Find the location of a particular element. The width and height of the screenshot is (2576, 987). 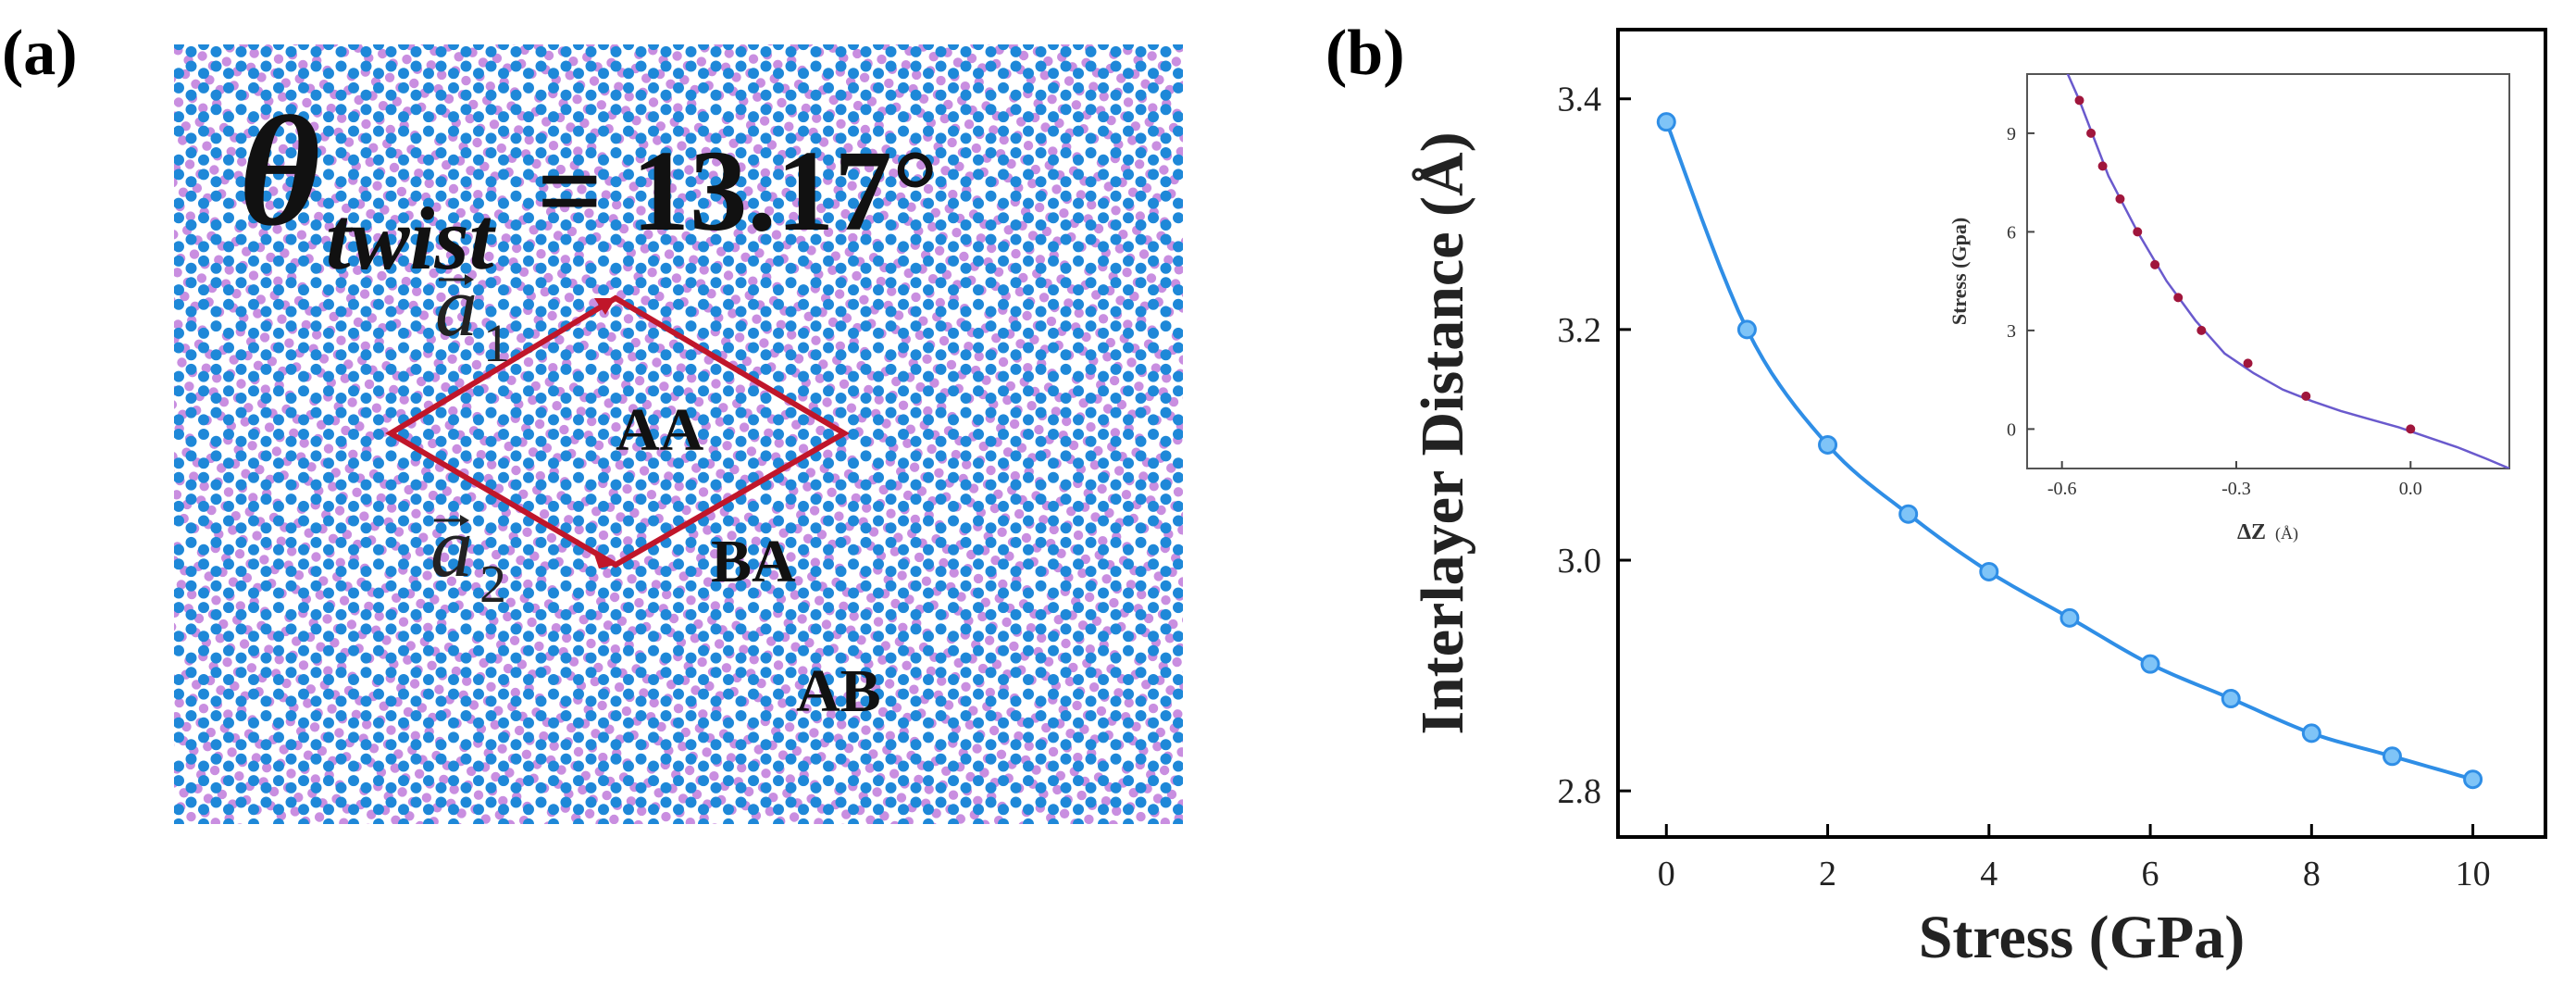

inset-chart: -0.6 -0.3 0.0 0 3 6 9 ΔZ (Å) Stress (Gpa) is located at coordinates (2229, 308).